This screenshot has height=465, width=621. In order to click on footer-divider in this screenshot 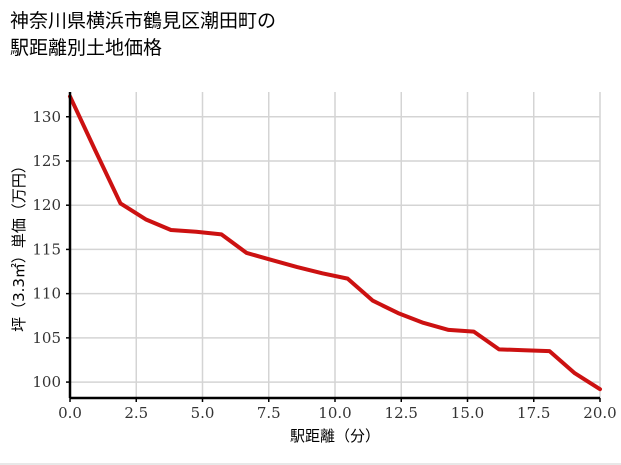, I will do `click(310, 464)`.